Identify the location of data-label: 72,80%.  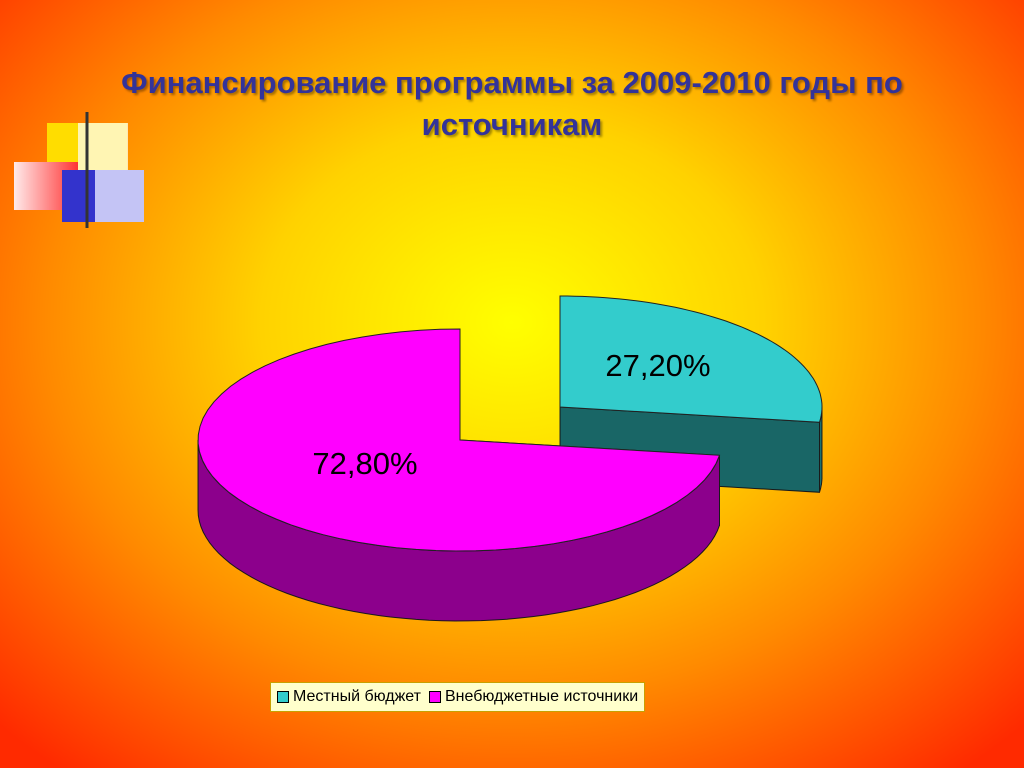
(364, 463).